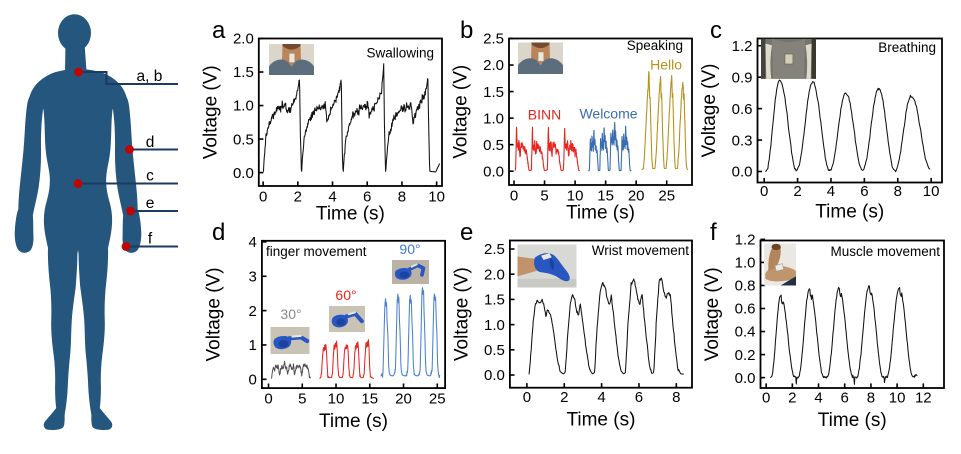  What do you see at coordinates (852, 420) in the screenshot?
I see `panel-f-xlabel: Time (s)` at bounding box center [852, 420].